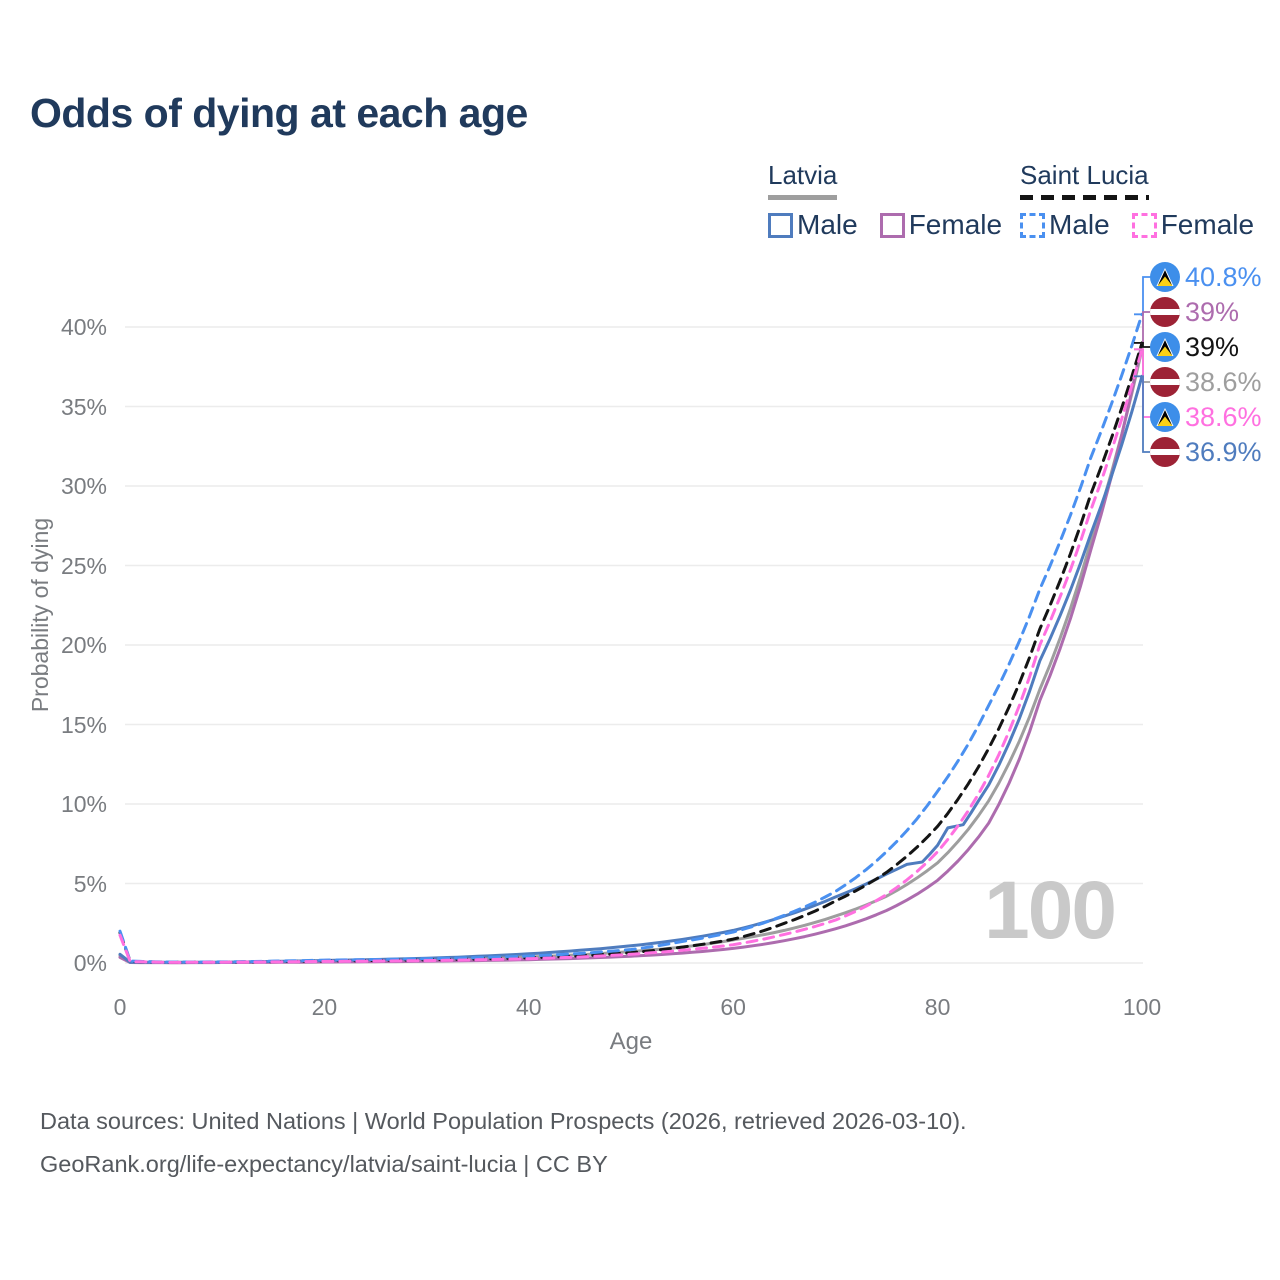 Image resolution: width=1280 pixels, height=1280 pixels. I want to click on legend-latvia-header: Latvia, so click(803, 175).